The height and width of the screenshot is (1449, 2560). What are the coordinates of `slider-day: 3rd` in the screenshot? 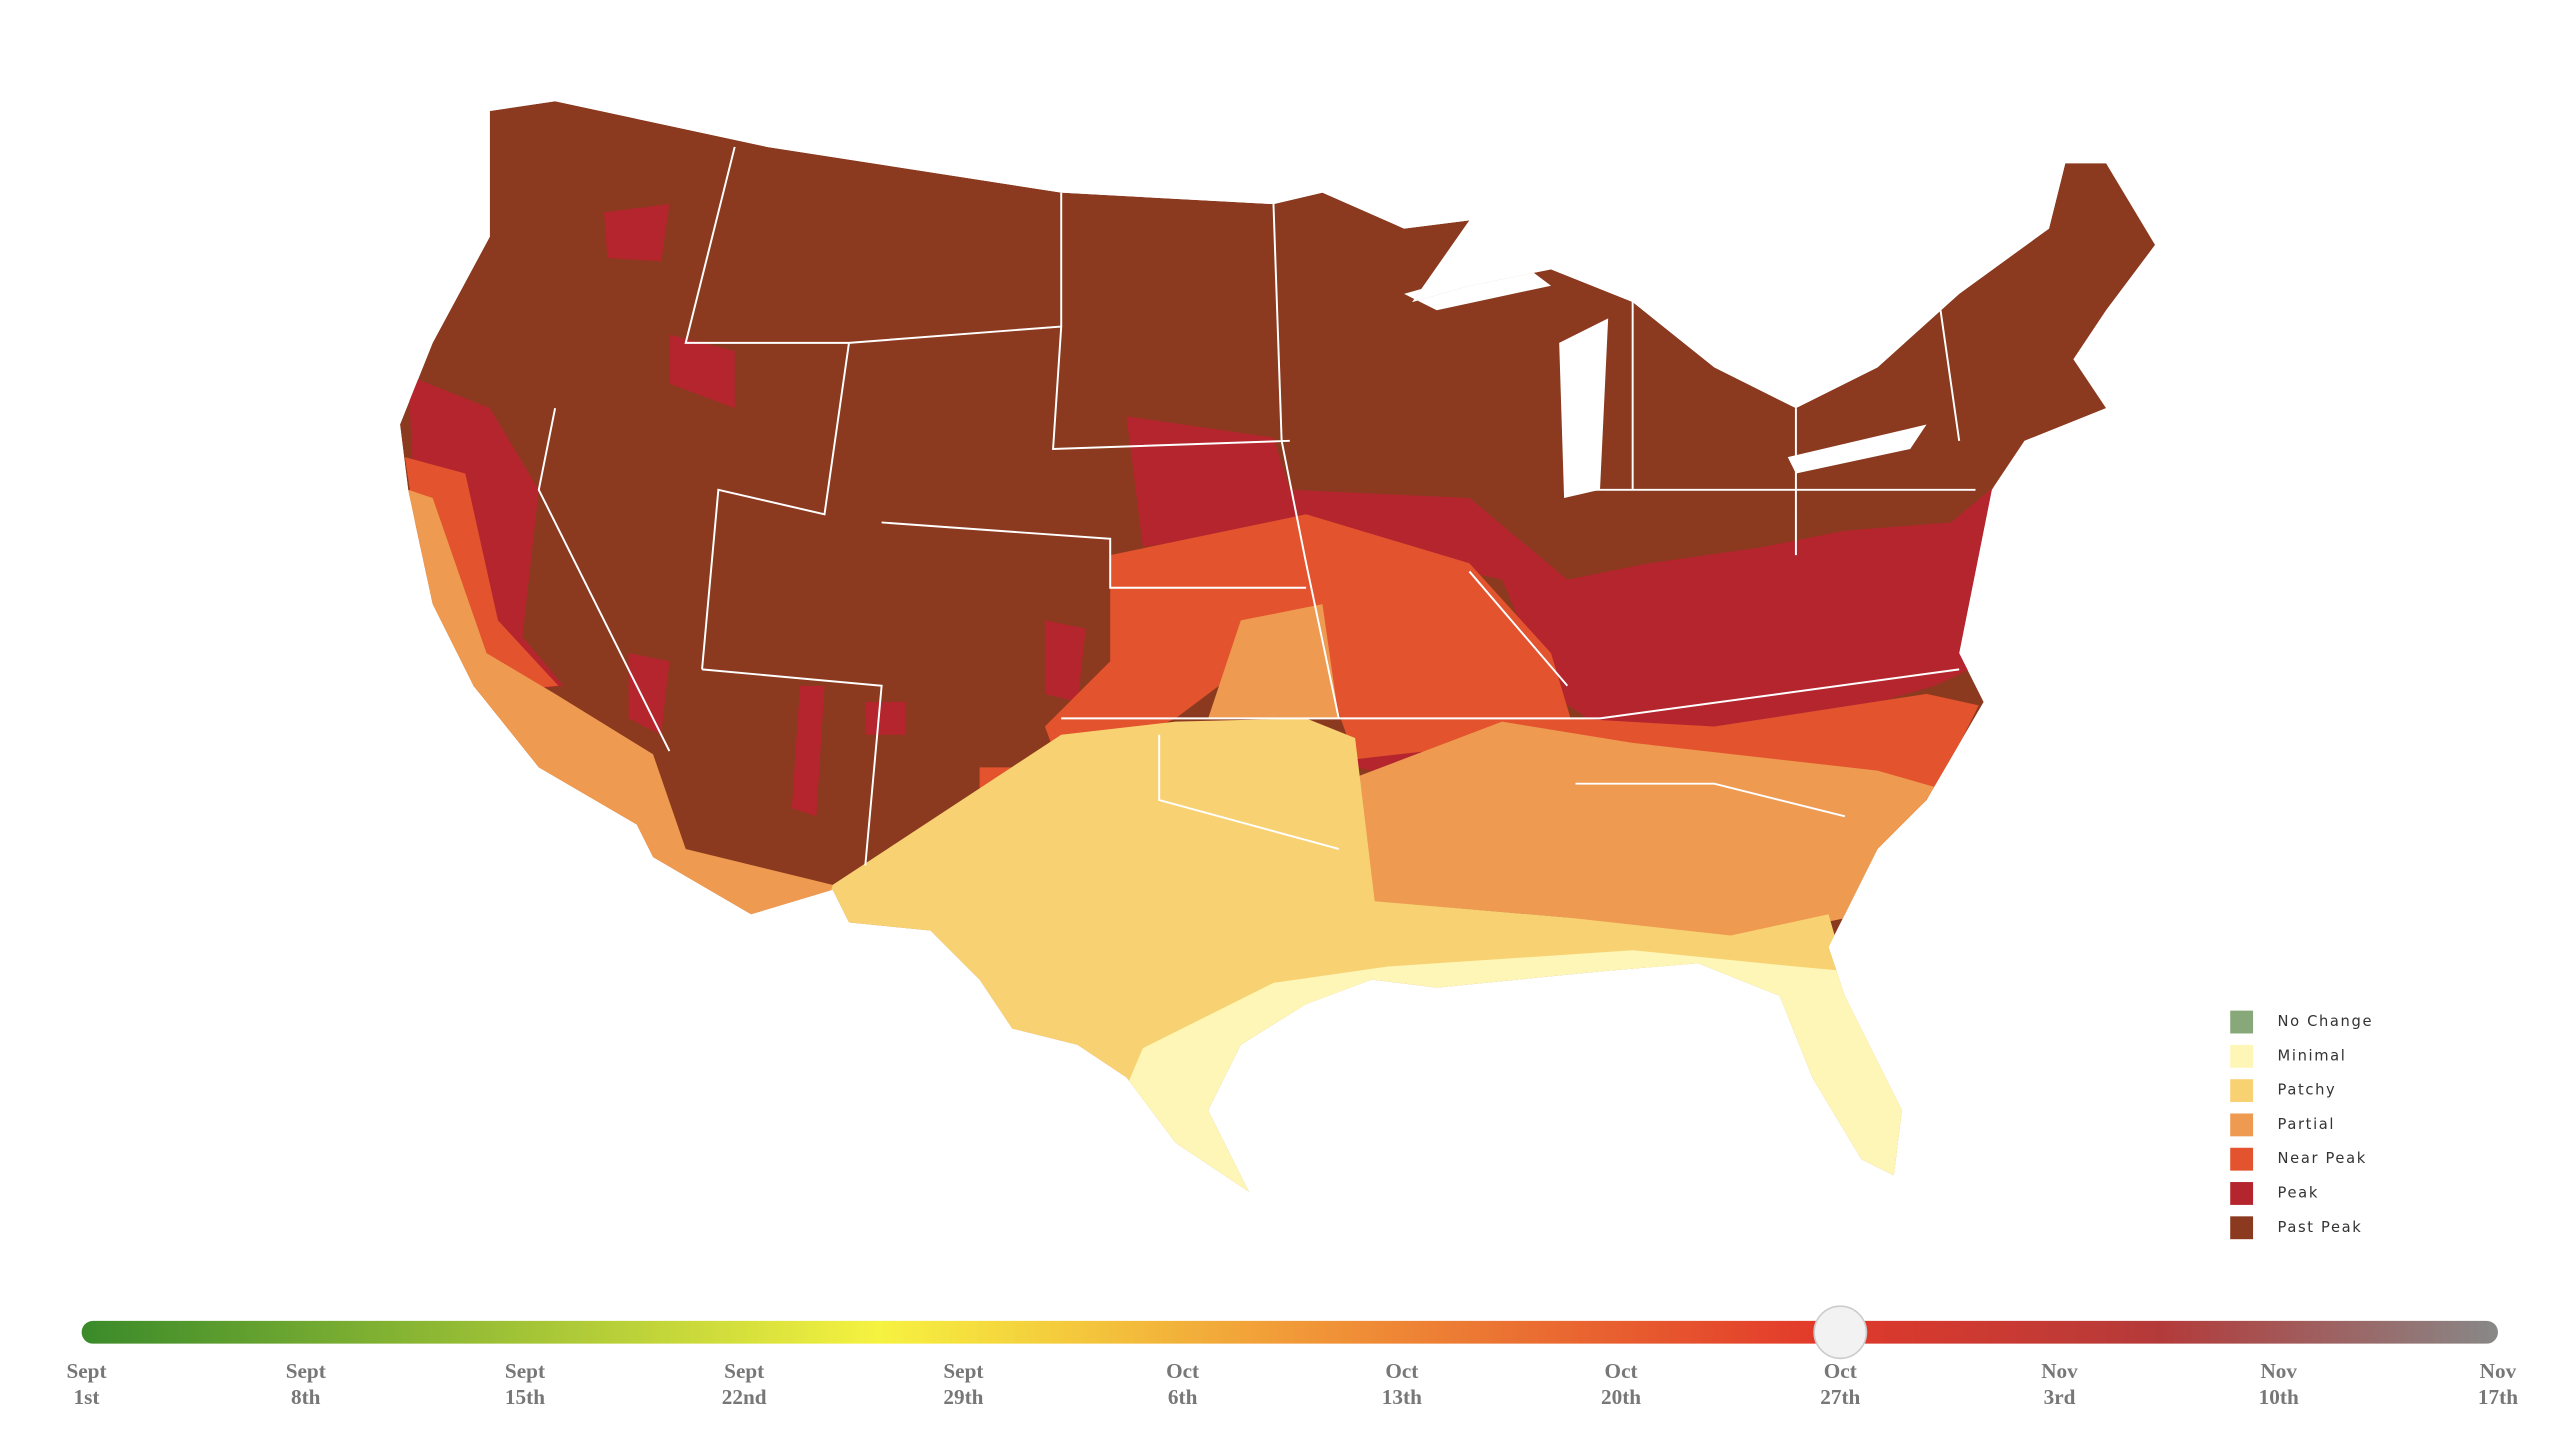 It's located at (2060, 1397).